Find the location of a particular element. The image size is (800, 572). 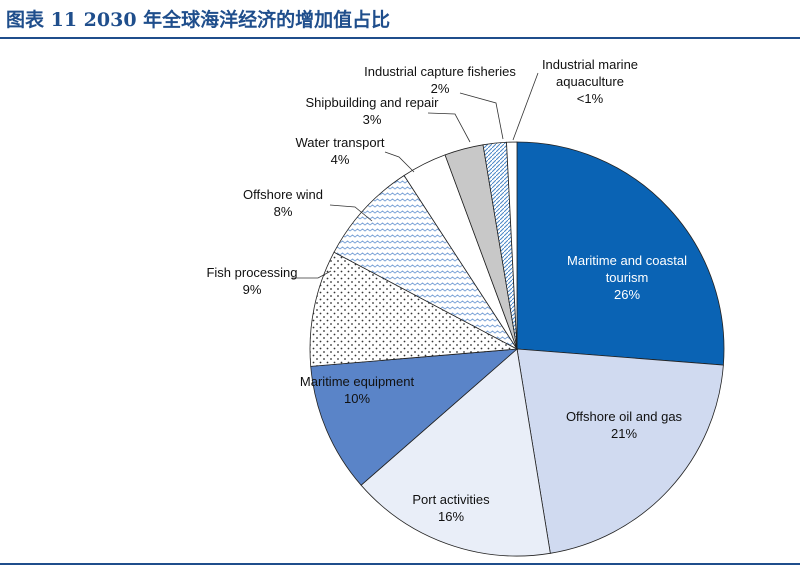

pie-slice-maritime-equipment is located at coordinates (414, 417).